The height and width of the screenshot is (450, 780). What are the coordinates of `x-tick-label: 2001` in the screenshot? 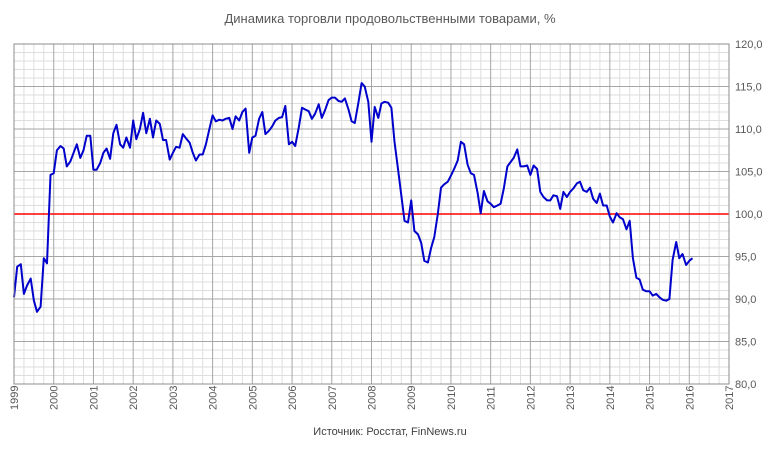 It's located at (94, 398).